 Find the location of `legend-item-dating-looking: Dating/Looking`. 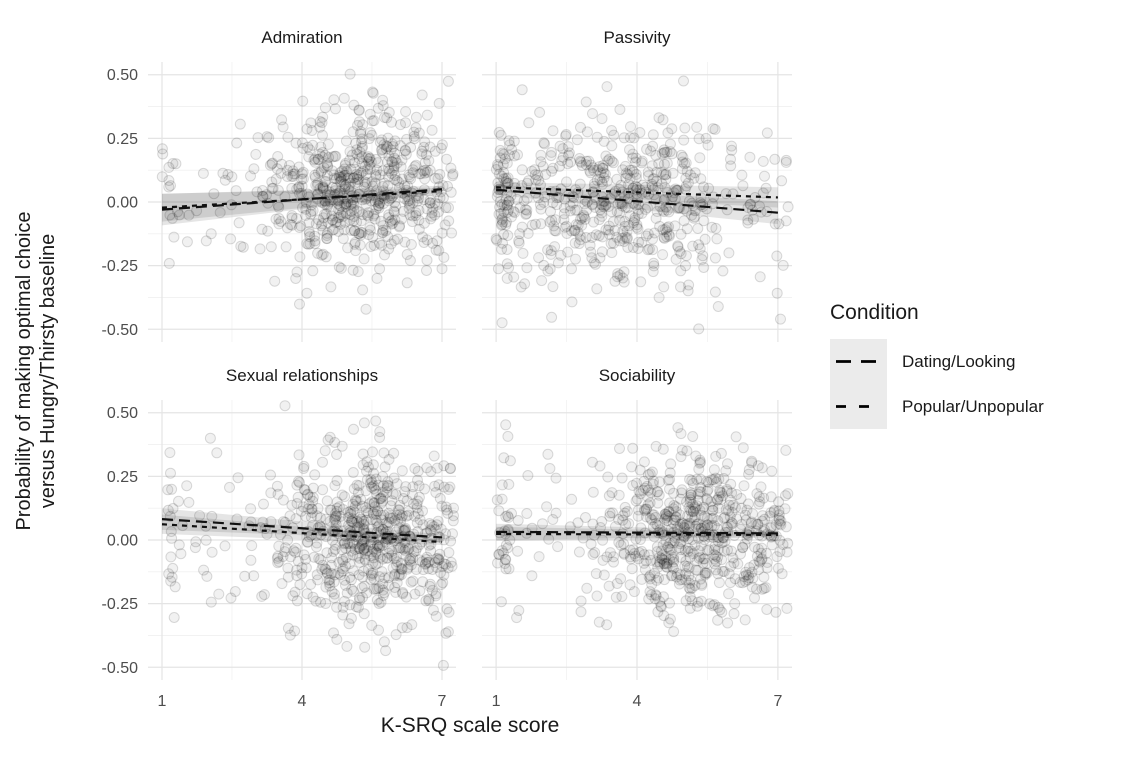

legend-item-dating-looking: Dating/Looking is located at coordinates (937, 361).